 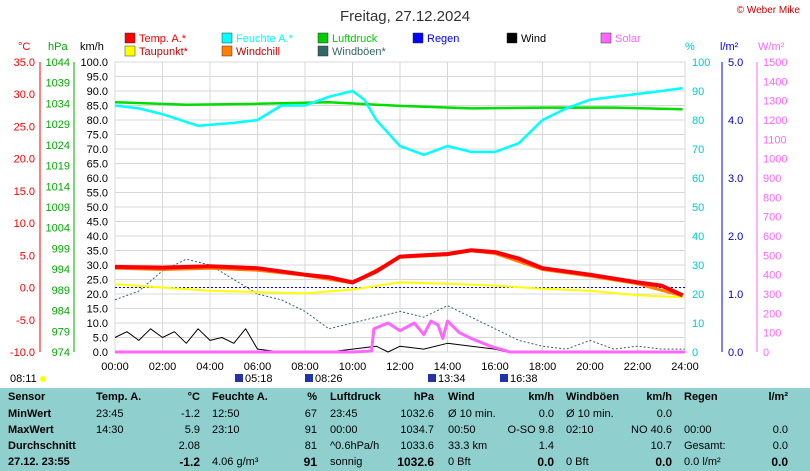 What do you see at coordinates (735, 295) in the screenshot?
I see `rain-tick-label: 1.0` at bounding box center [735, 295].